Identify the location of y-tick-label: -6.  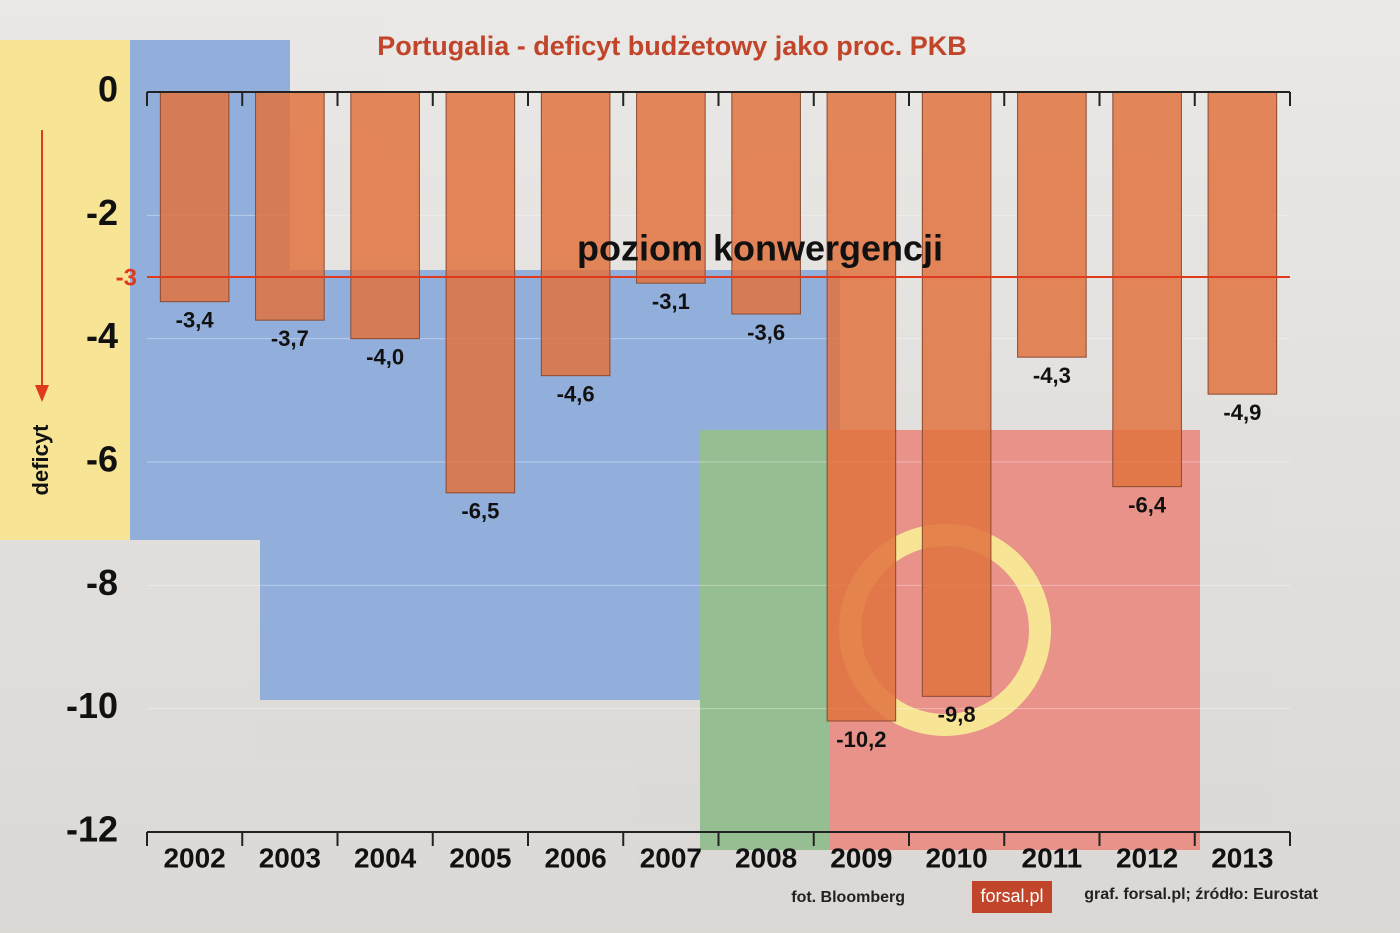
(102, 459).